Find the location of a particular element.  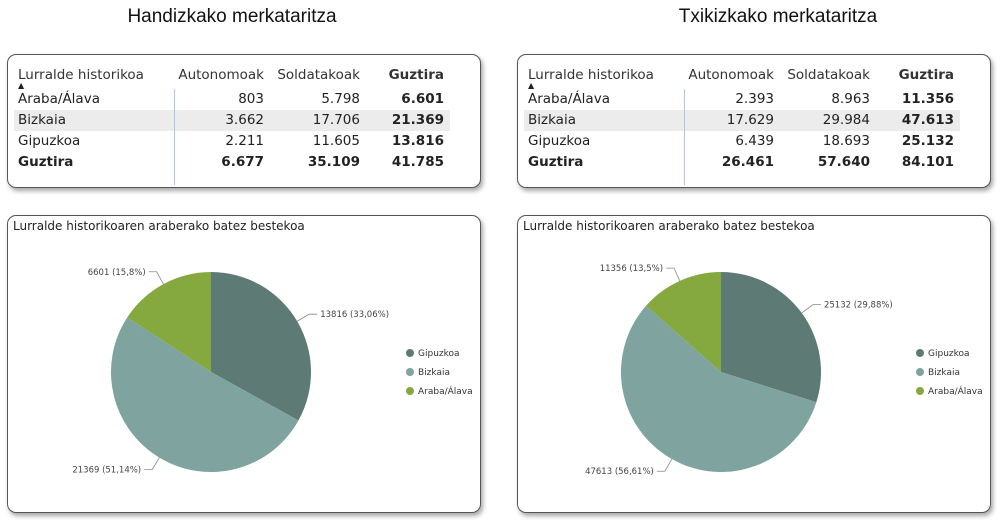

data-label: 25132 (29,88%) is located at coordinates (858, 306).